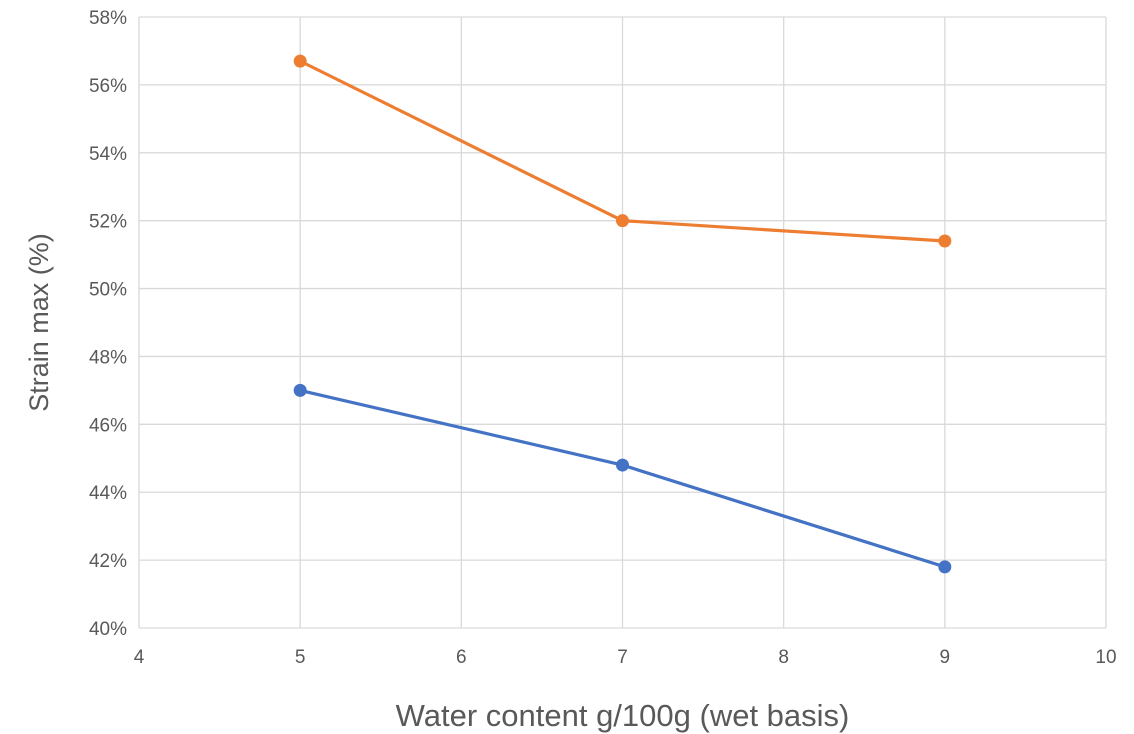 The image size is (1134, 734). Describe the element at coordinates (108, 425) in the screenshot. I see `y-tick-label: 46%` at that location.